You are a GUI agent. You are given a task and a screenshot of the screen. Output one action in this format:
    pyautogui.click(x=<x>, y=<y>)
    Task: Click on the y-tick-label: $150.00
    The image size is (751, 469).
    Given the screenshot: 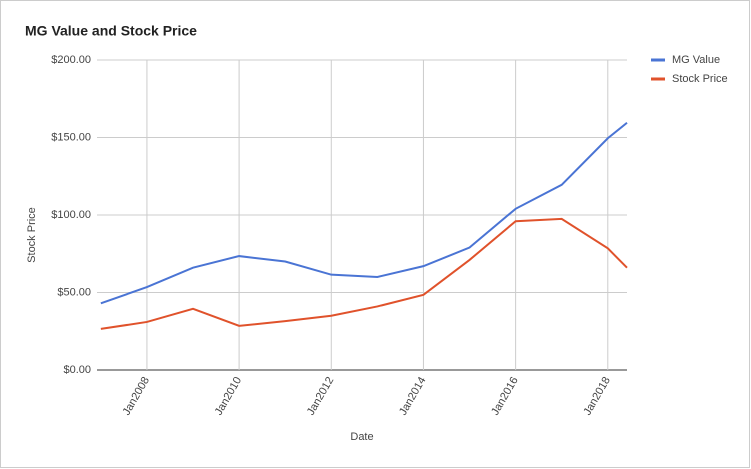 What is the action you would take?
    pyautogui.click(x=71, y=137)
    